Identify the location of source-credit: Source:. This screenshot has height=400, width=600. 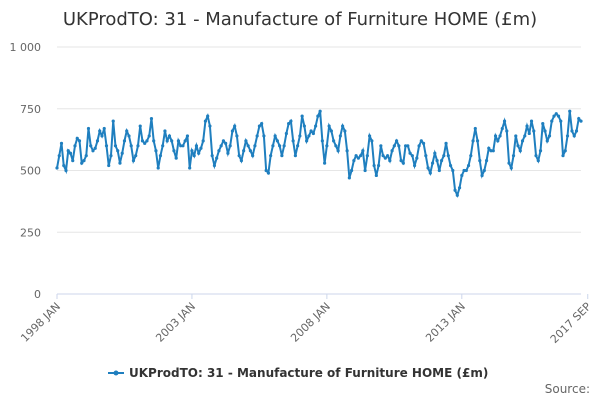
(567, 389).